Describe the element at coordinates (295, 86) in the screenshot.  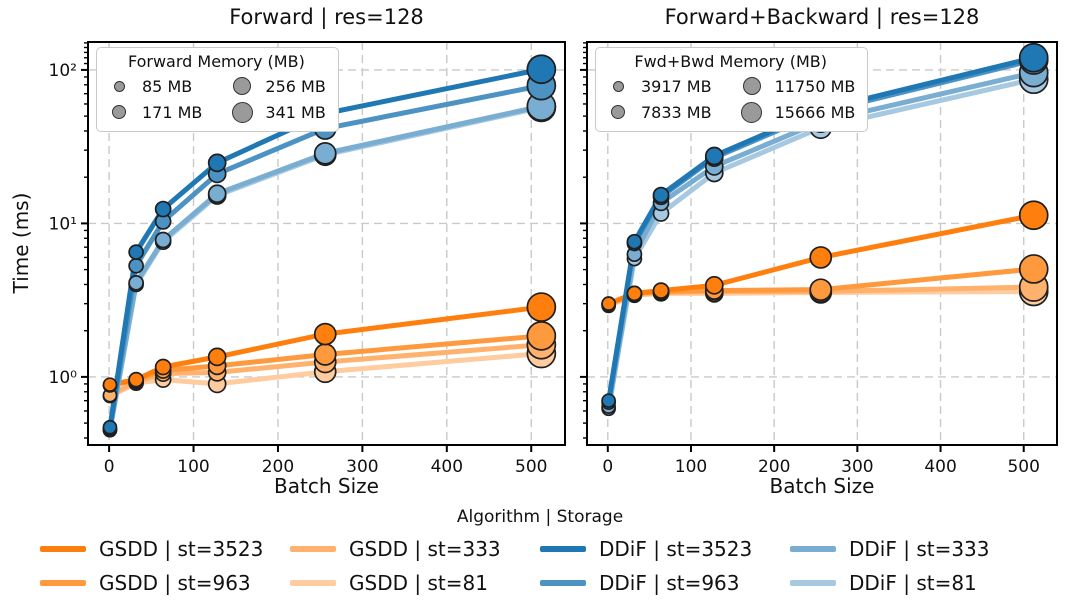
I see `memory-size-label: 256 MB` at that location.